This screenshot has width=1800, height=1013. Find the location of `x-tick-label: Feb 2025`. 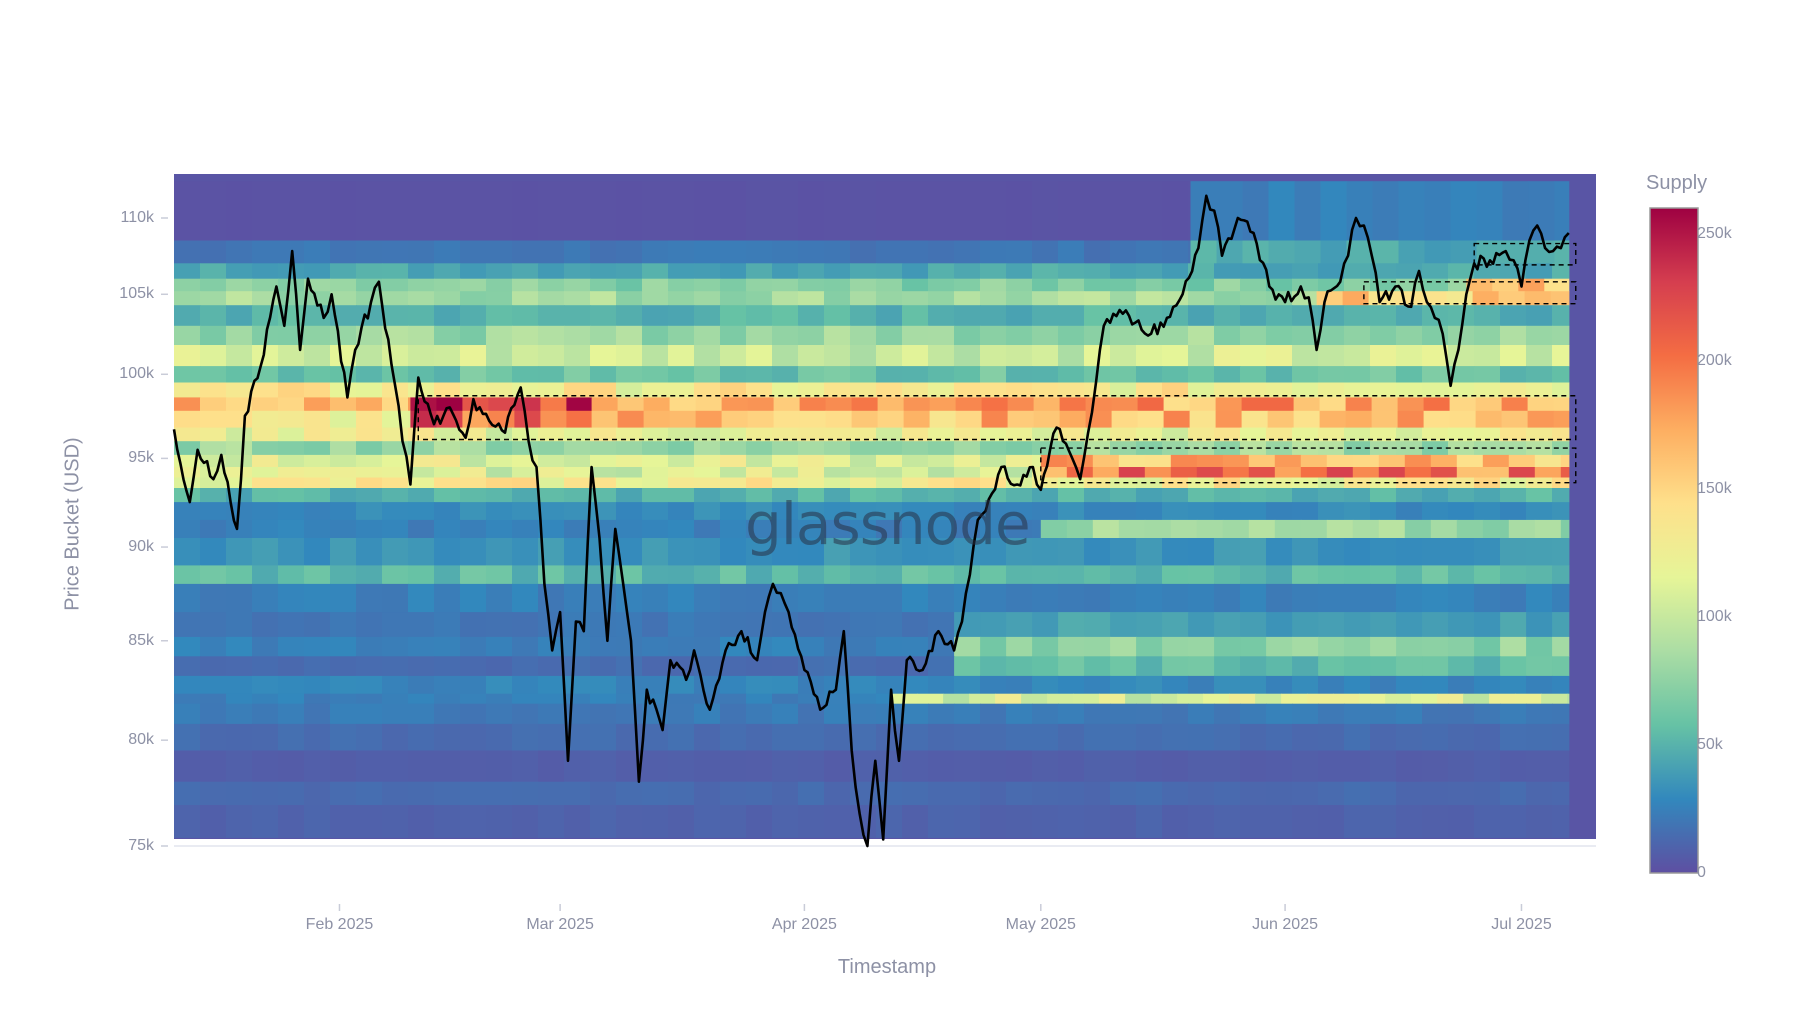

x-tick-label: Feb 2025 is located at coordinates (339, 924).